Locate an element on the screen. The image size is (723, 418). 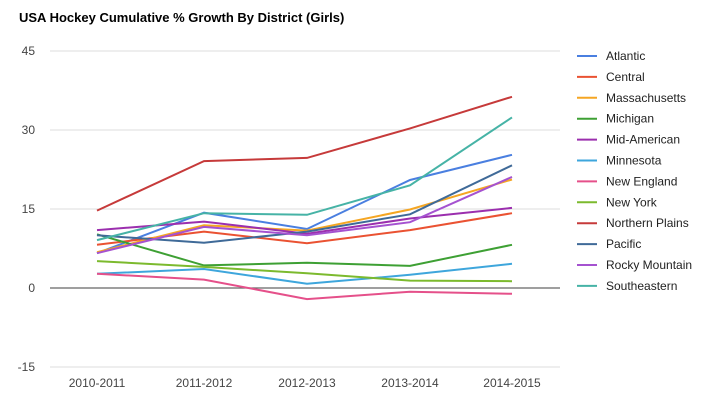
series-line-minnesota is located at coordinates (304, 273).